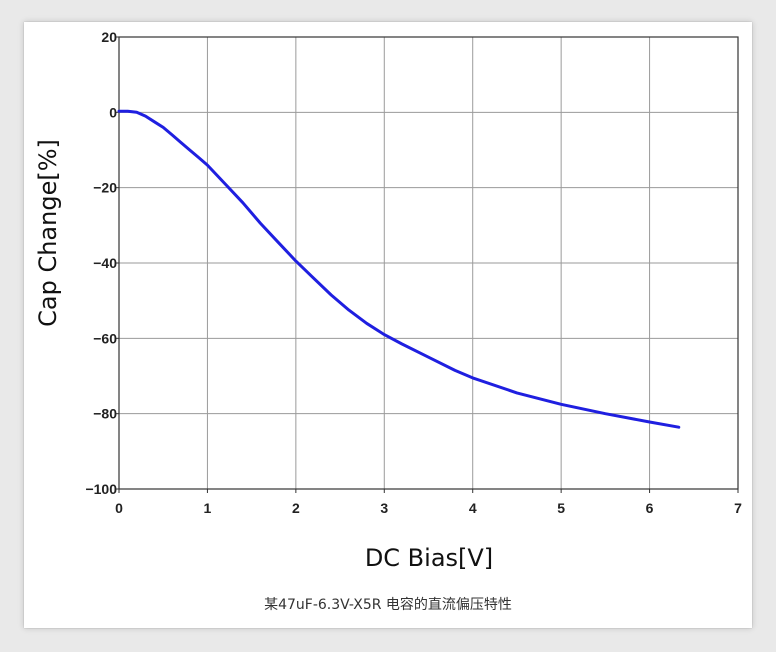 This screenshot has height=652, width=776. Describe the element at coordinates (48, 233) in the screenshot. I see `y-axis-title: Cap Change[%]` at that location.